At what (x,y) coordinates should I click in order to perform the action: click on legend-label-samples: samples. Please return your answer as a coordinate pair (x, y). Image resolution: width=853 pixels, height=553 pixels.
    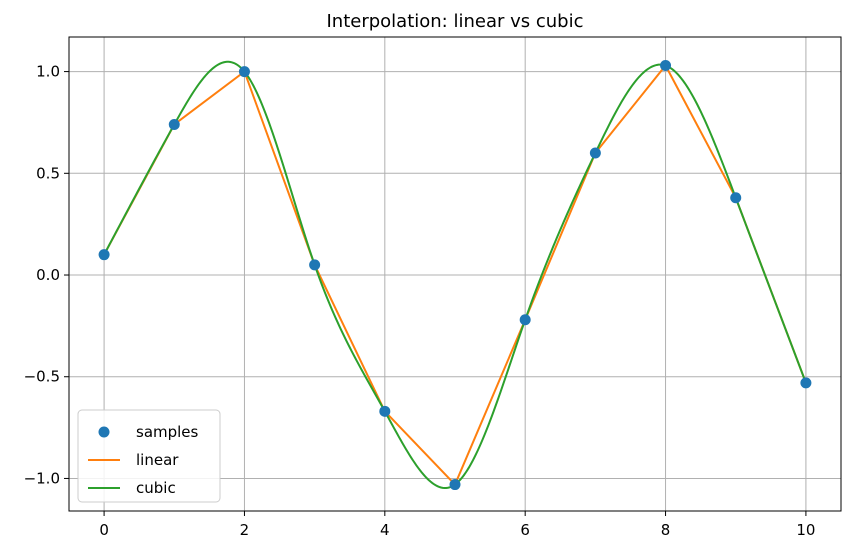
    Looking at the image, I should click on (167, 432).